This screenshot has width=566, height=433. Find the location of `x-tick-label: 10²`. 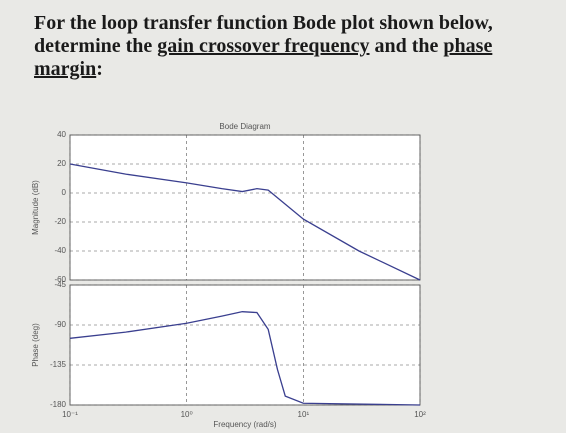

x-tick-label: 10² is located at coordinates (420, 414).